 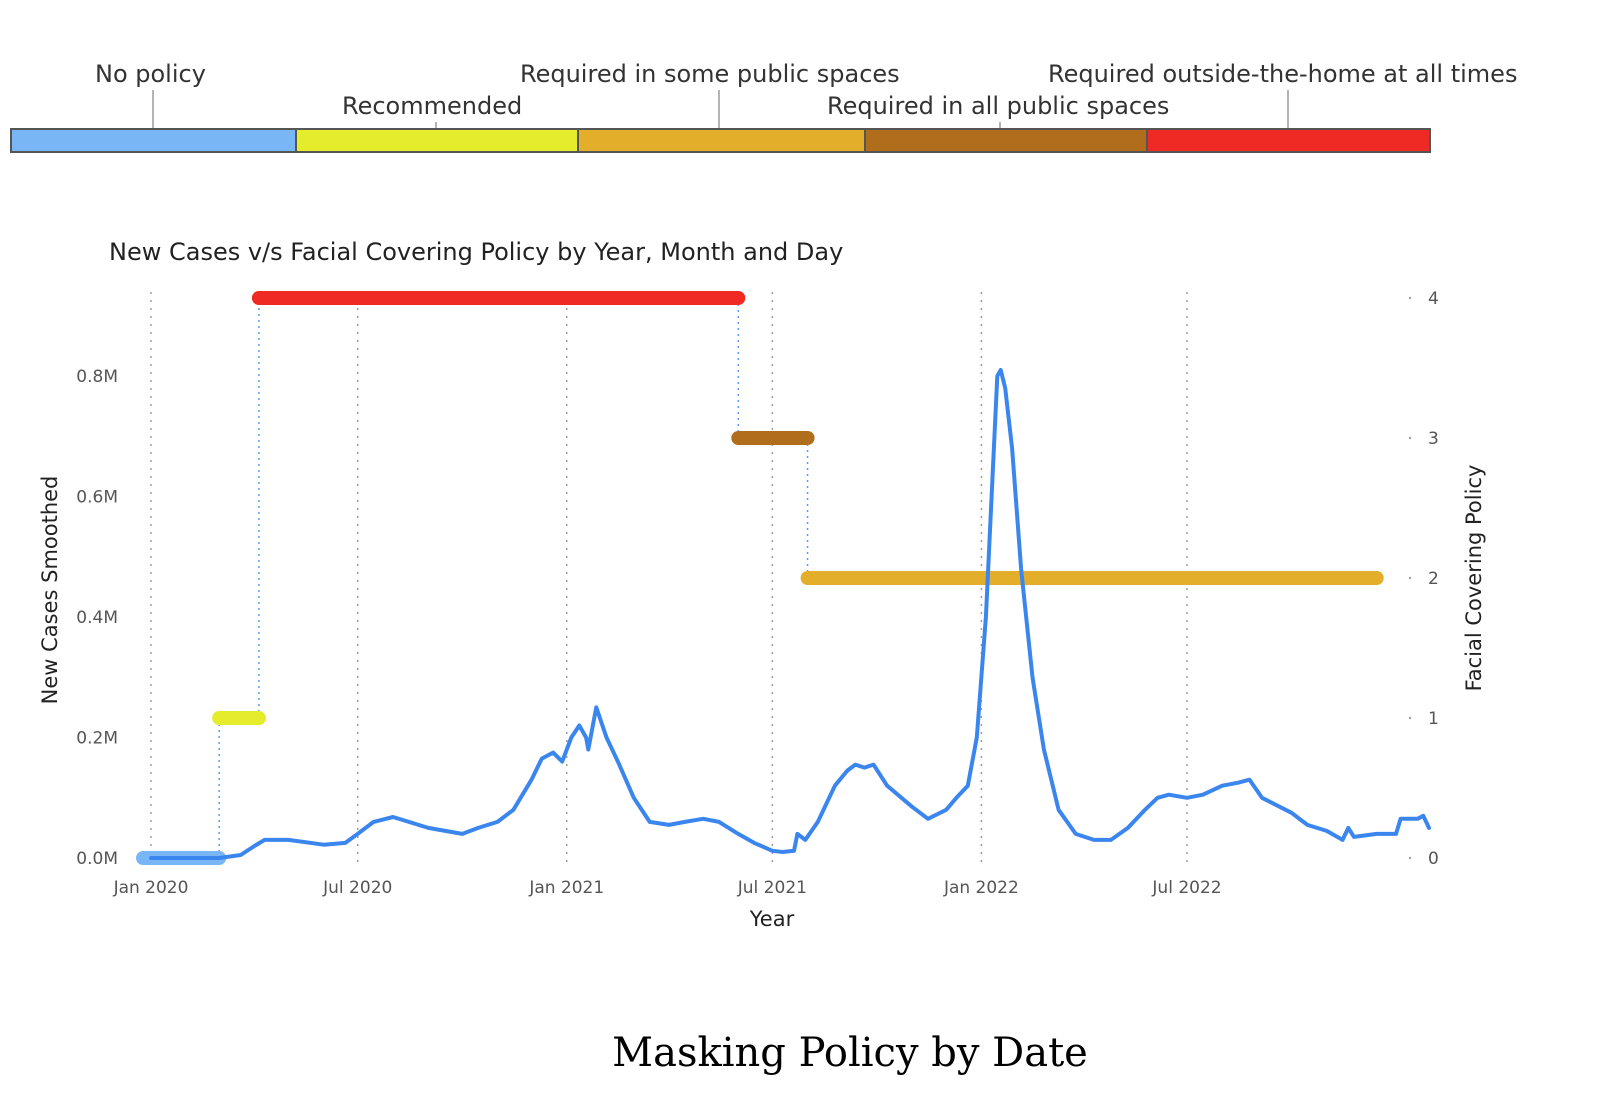 What do you see at coordinates (97, 498) in the screenshot?
I see `y-left-tick-label: 0.6M` at bounding box center [97, 498].